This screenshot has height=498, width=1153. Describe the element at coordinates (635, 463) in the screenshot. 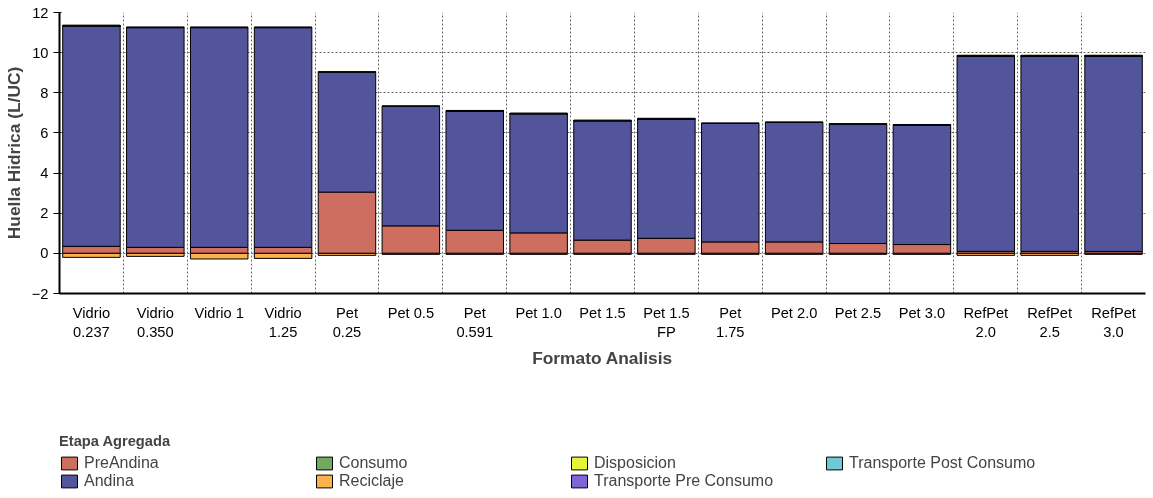

I see `legend-label: Disposicion` at that location.